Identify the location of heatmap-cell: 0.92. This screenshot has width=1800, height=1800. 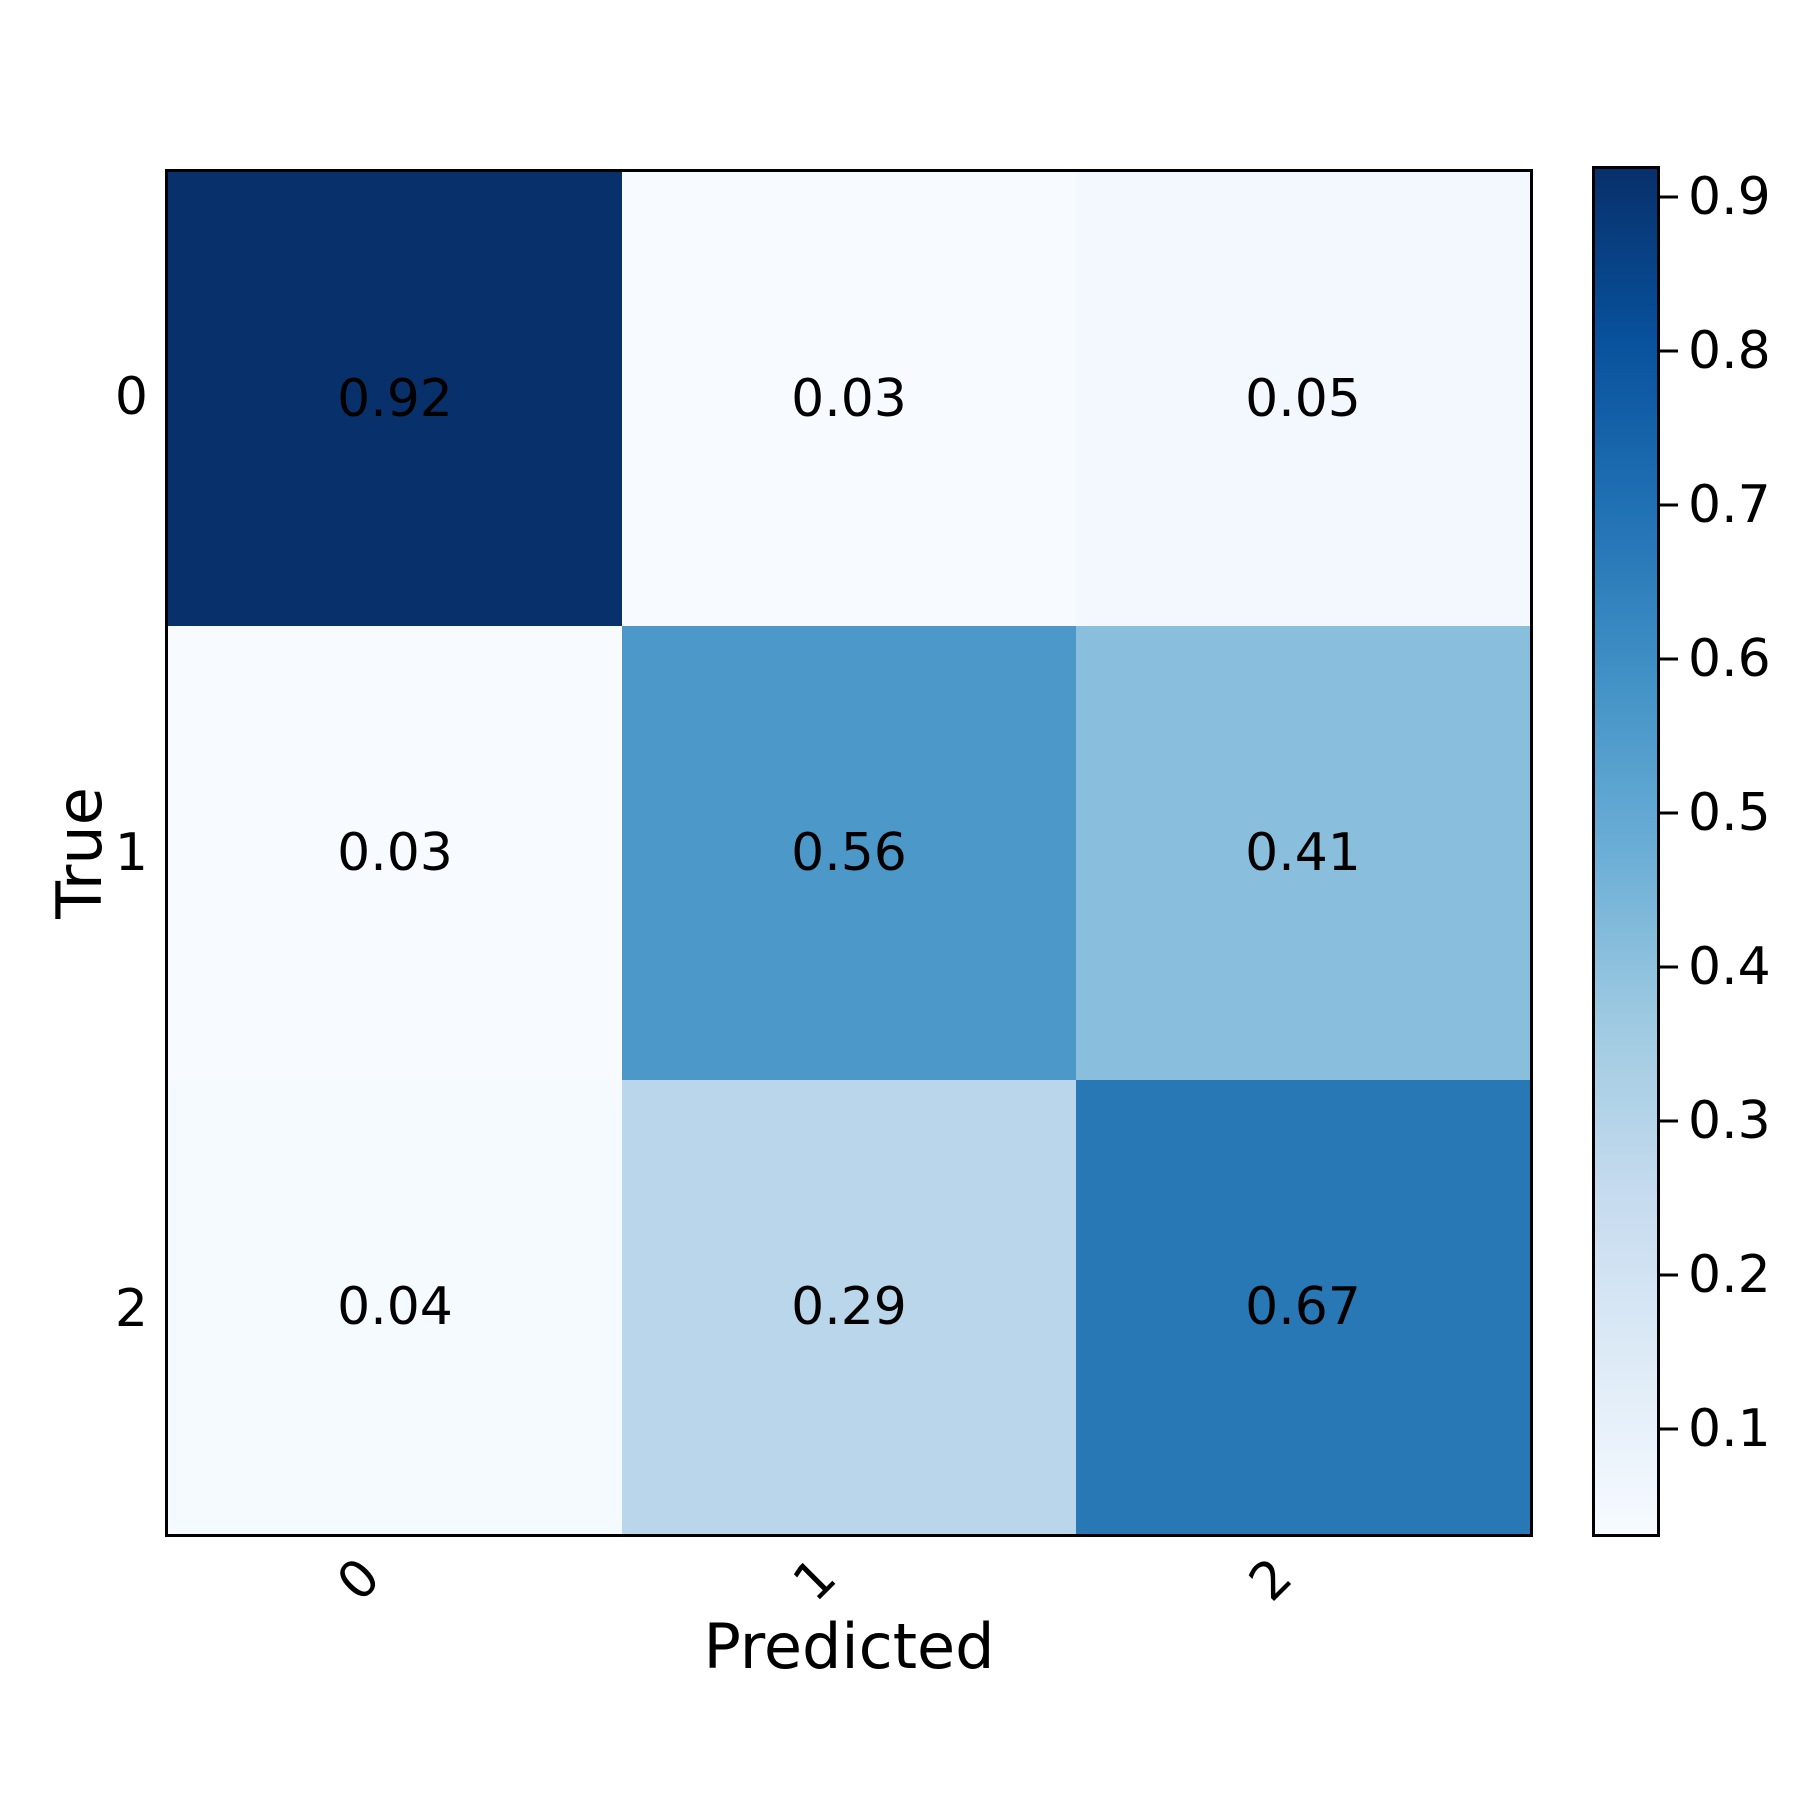
(395, 399).